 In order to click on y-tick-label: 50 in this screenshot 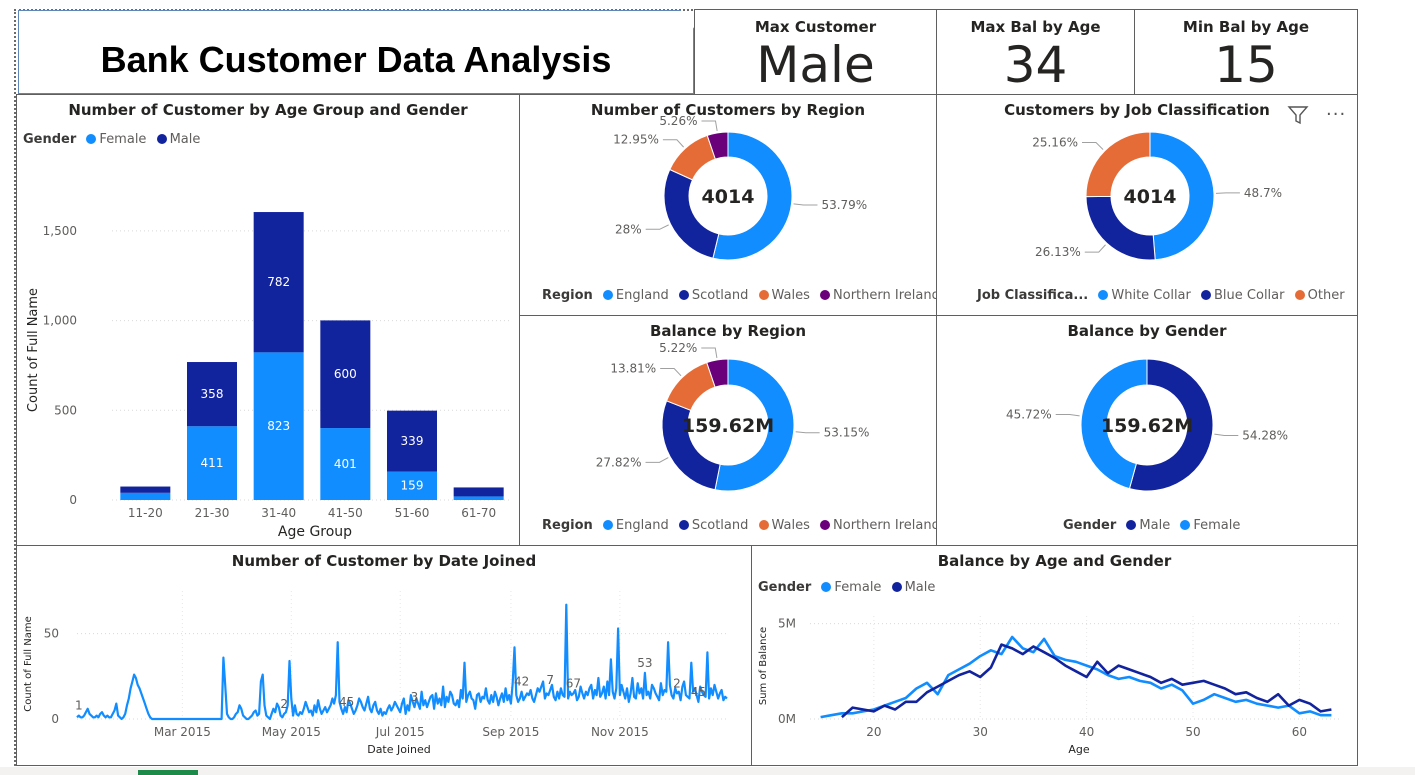, I will do `click(51, 634)`.